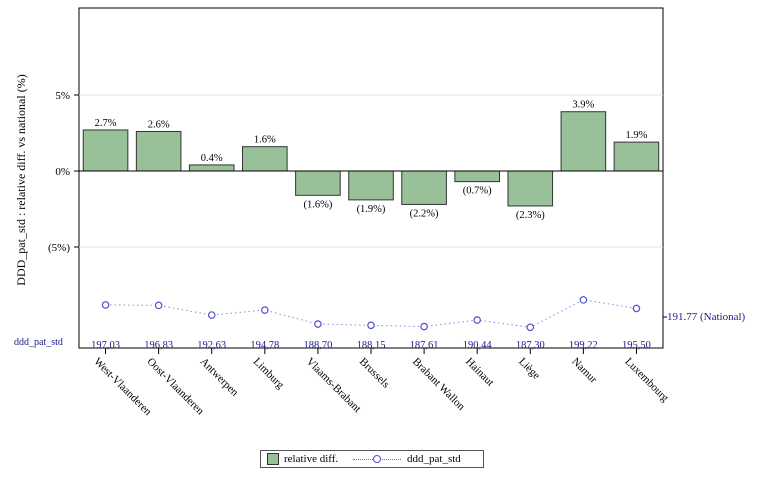 This screenshot has width=768, height=480. What do you see at coordinates (583, 105) in the screenshot?
I see `bar-data-label: 3.9%` at bounding box center [583, 105].